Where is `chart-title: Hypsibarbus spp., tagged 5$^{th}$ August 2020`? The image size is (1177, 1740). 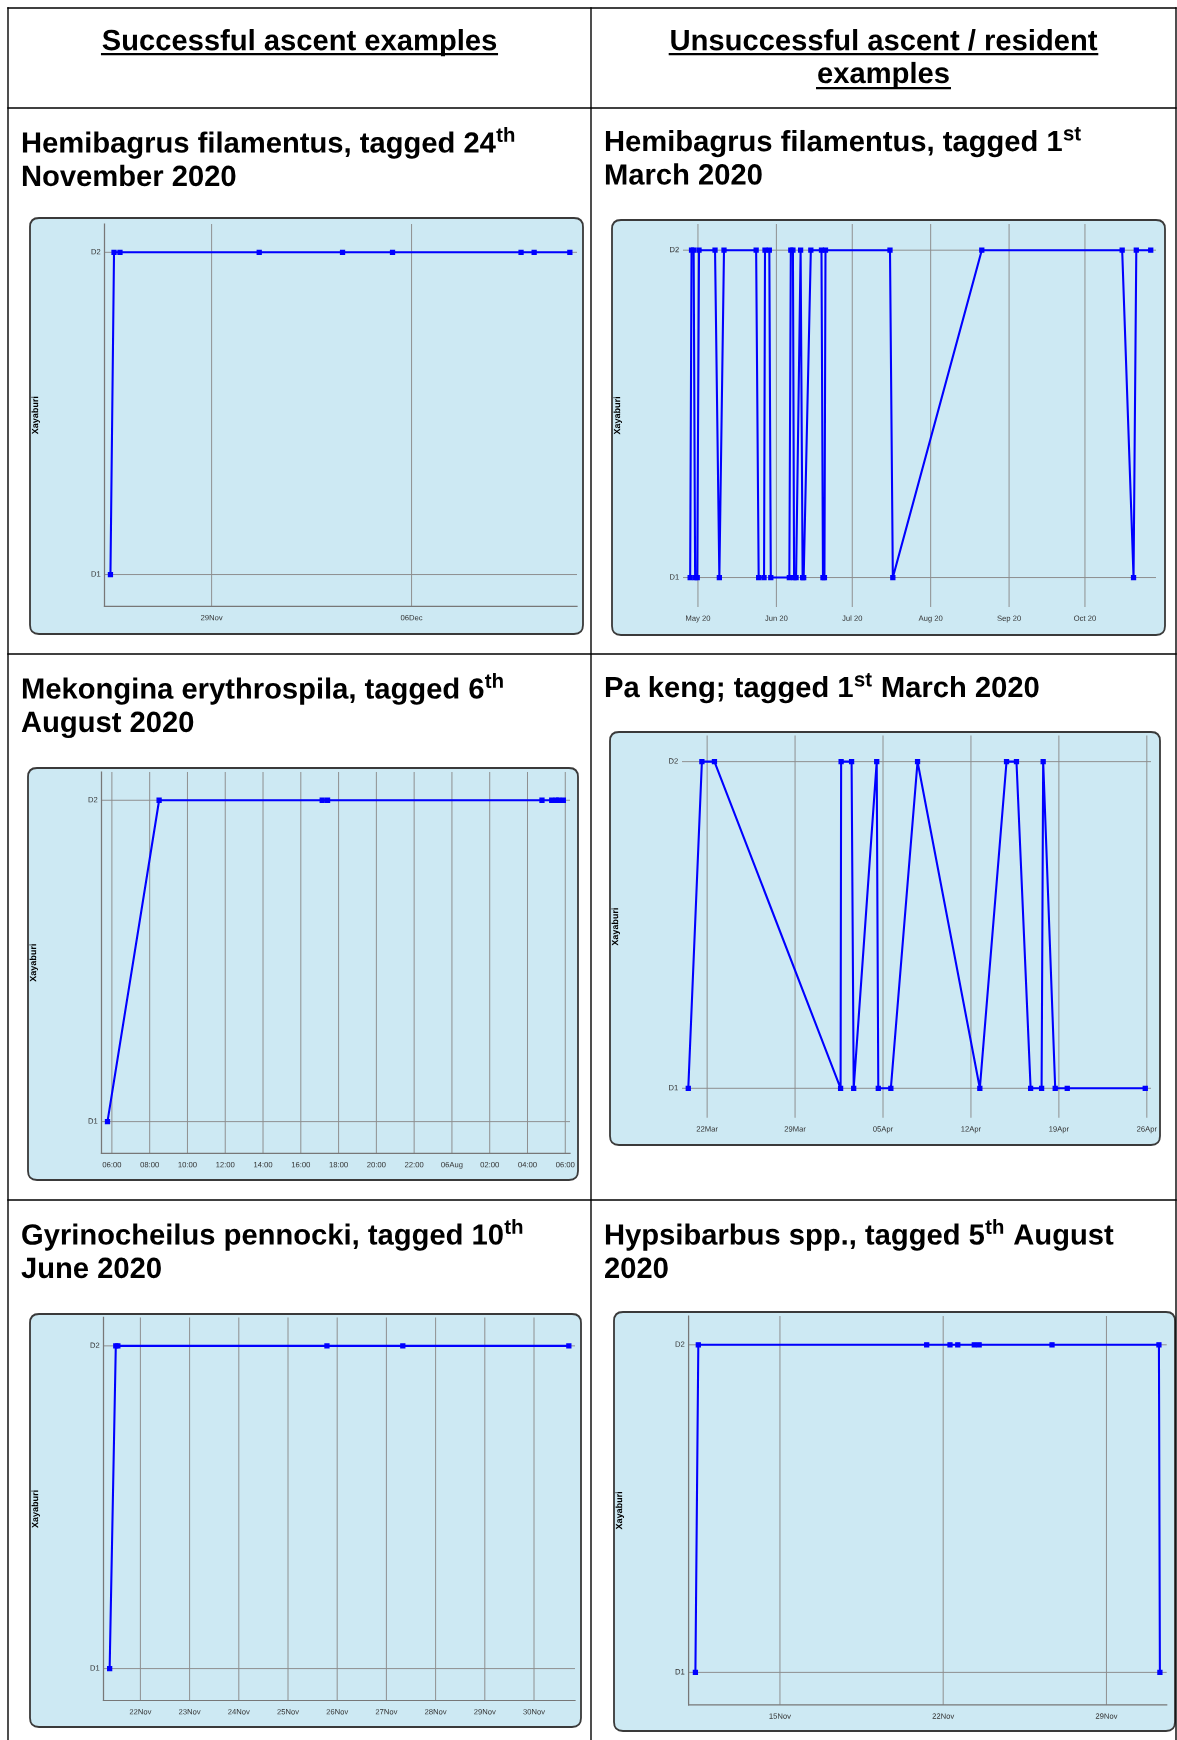
chart-title: Hypsibarbus spp., tagged 5$^{th}$ August 2020 is located at coordinates (859, 1249).